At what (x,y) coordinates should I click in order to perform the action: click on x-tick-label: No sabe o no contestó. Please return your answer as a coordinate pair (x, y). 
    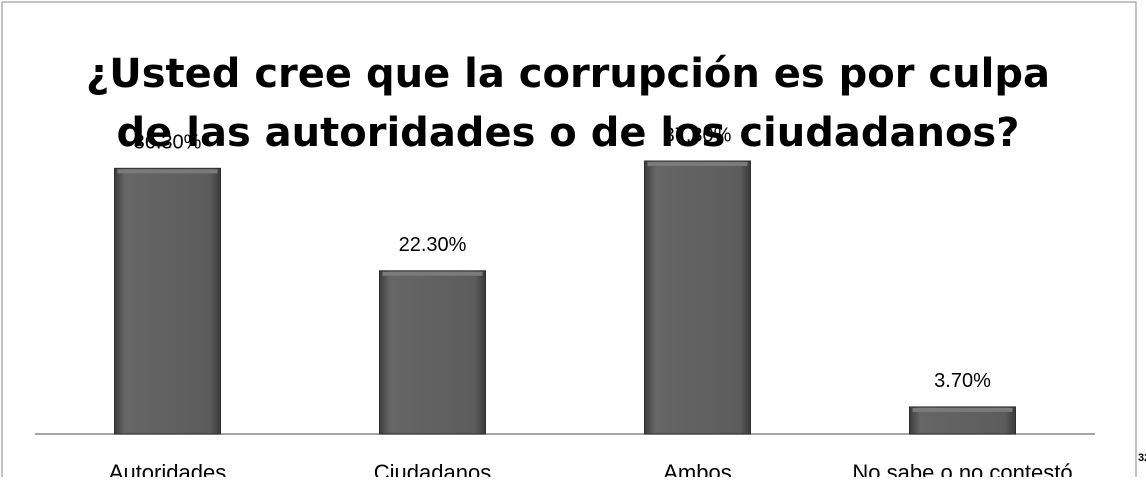
    Looking at the image, I should click on (962, 468).